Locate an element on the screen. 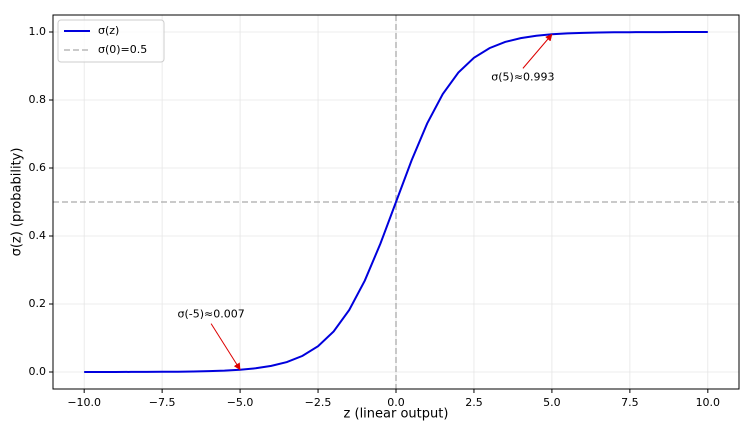 The image size is (750, 426). x-tick-label: 10.0 is located at coordinates (708, 402).